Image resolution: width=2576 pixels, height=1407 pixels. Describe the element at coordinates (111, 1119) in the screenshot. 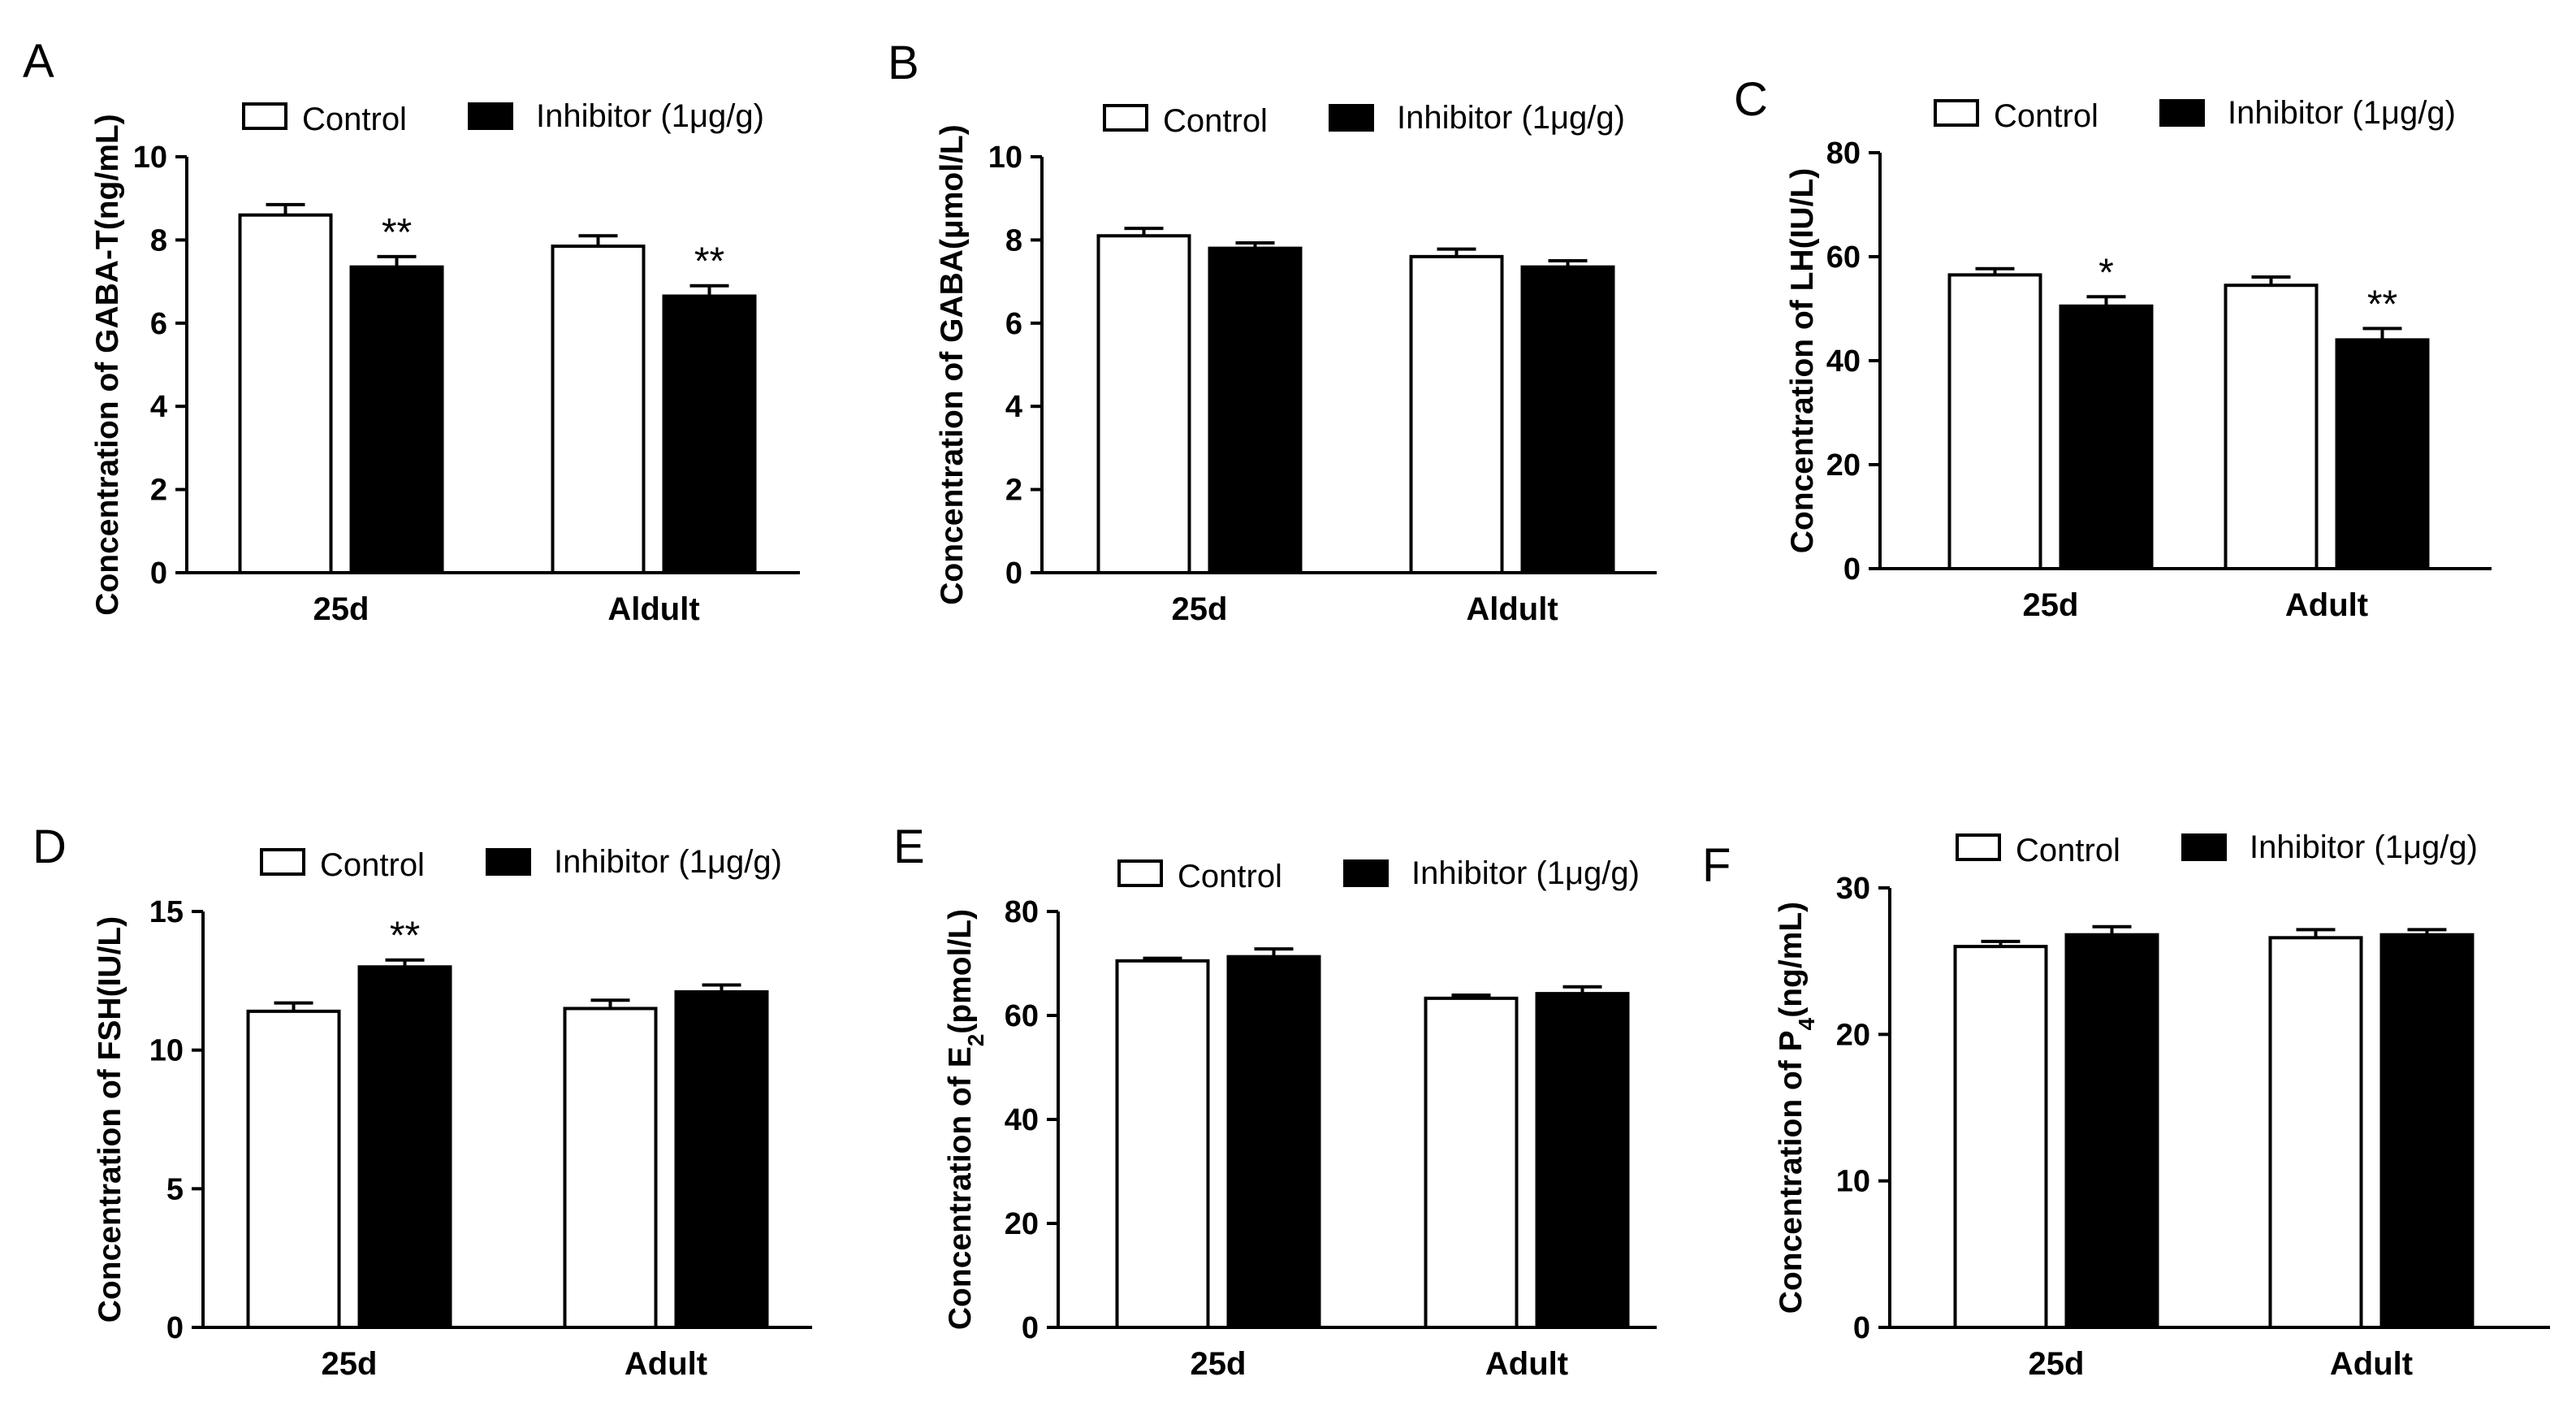

I see `y-axis-label: Concentration of FSH(IU/L)` at that location.